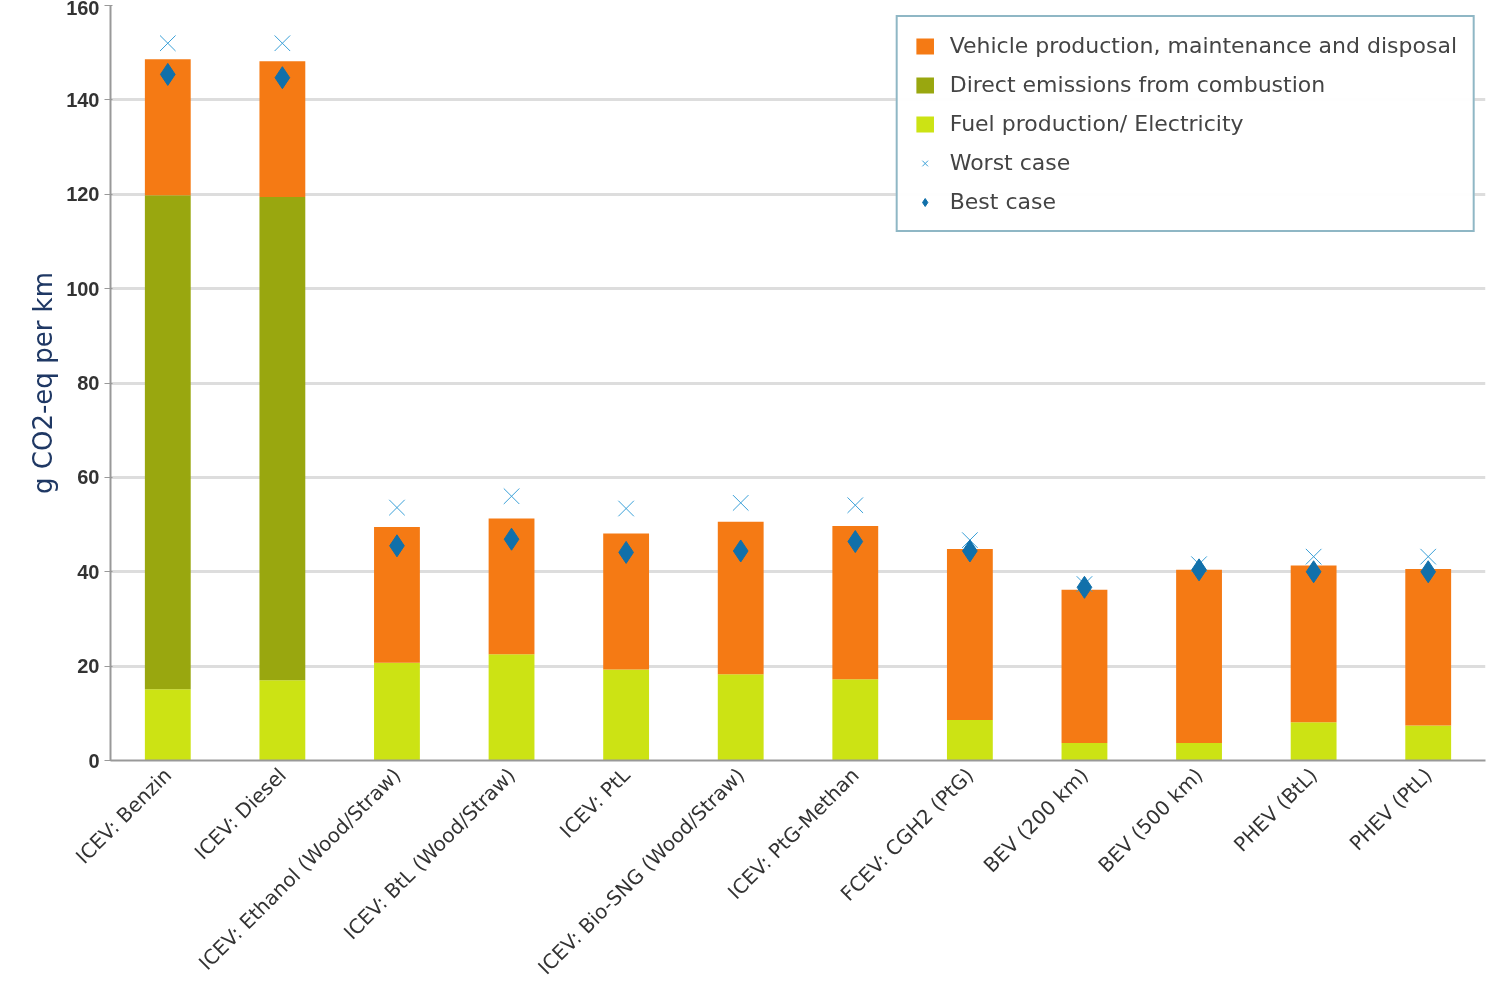 This screenshot has height=997, width=1495. Describe the element at coordinates (83, 194) in the screenshot. I see `y-tick-label: 120` at that location.